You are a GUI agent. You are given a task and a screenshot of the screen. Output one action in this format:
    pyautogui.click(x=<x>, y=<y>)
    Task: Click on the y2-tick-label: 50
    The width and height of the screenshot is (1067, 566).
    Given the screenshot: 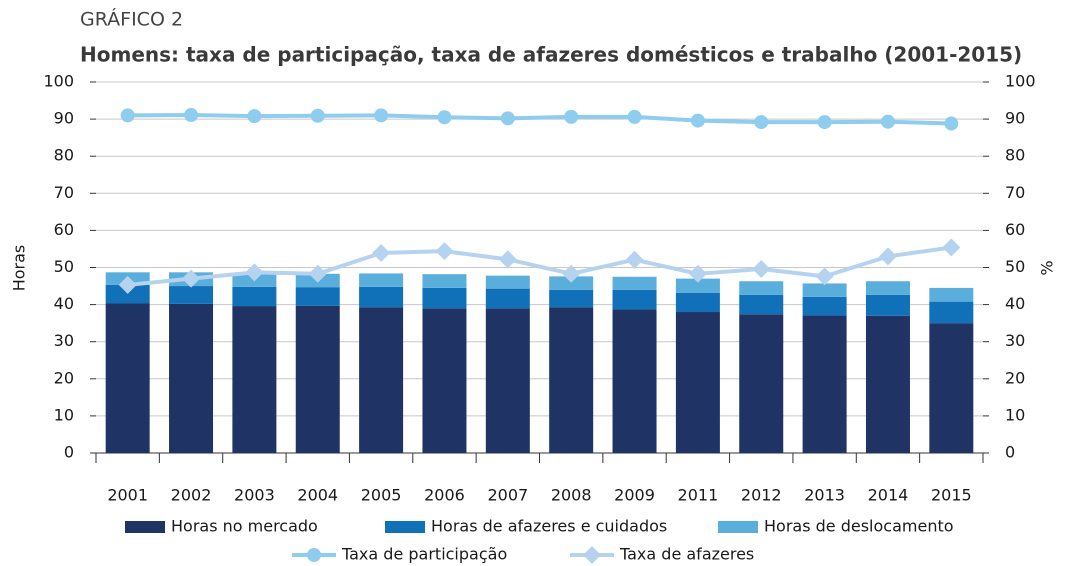 What is the action you would take?
    pyautogui.click(x=1015, y=266)
    